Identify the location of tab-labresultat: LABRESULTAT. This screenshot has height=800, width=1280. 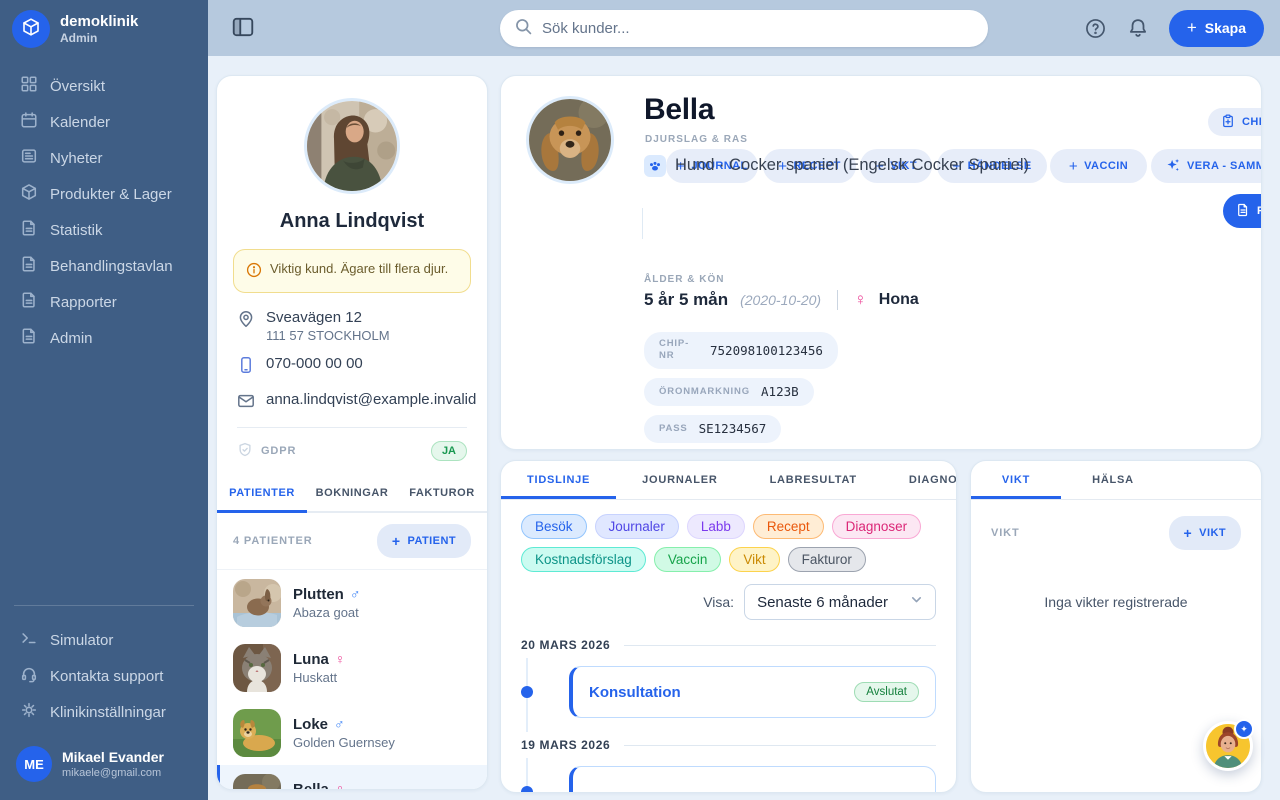
(813, 480).